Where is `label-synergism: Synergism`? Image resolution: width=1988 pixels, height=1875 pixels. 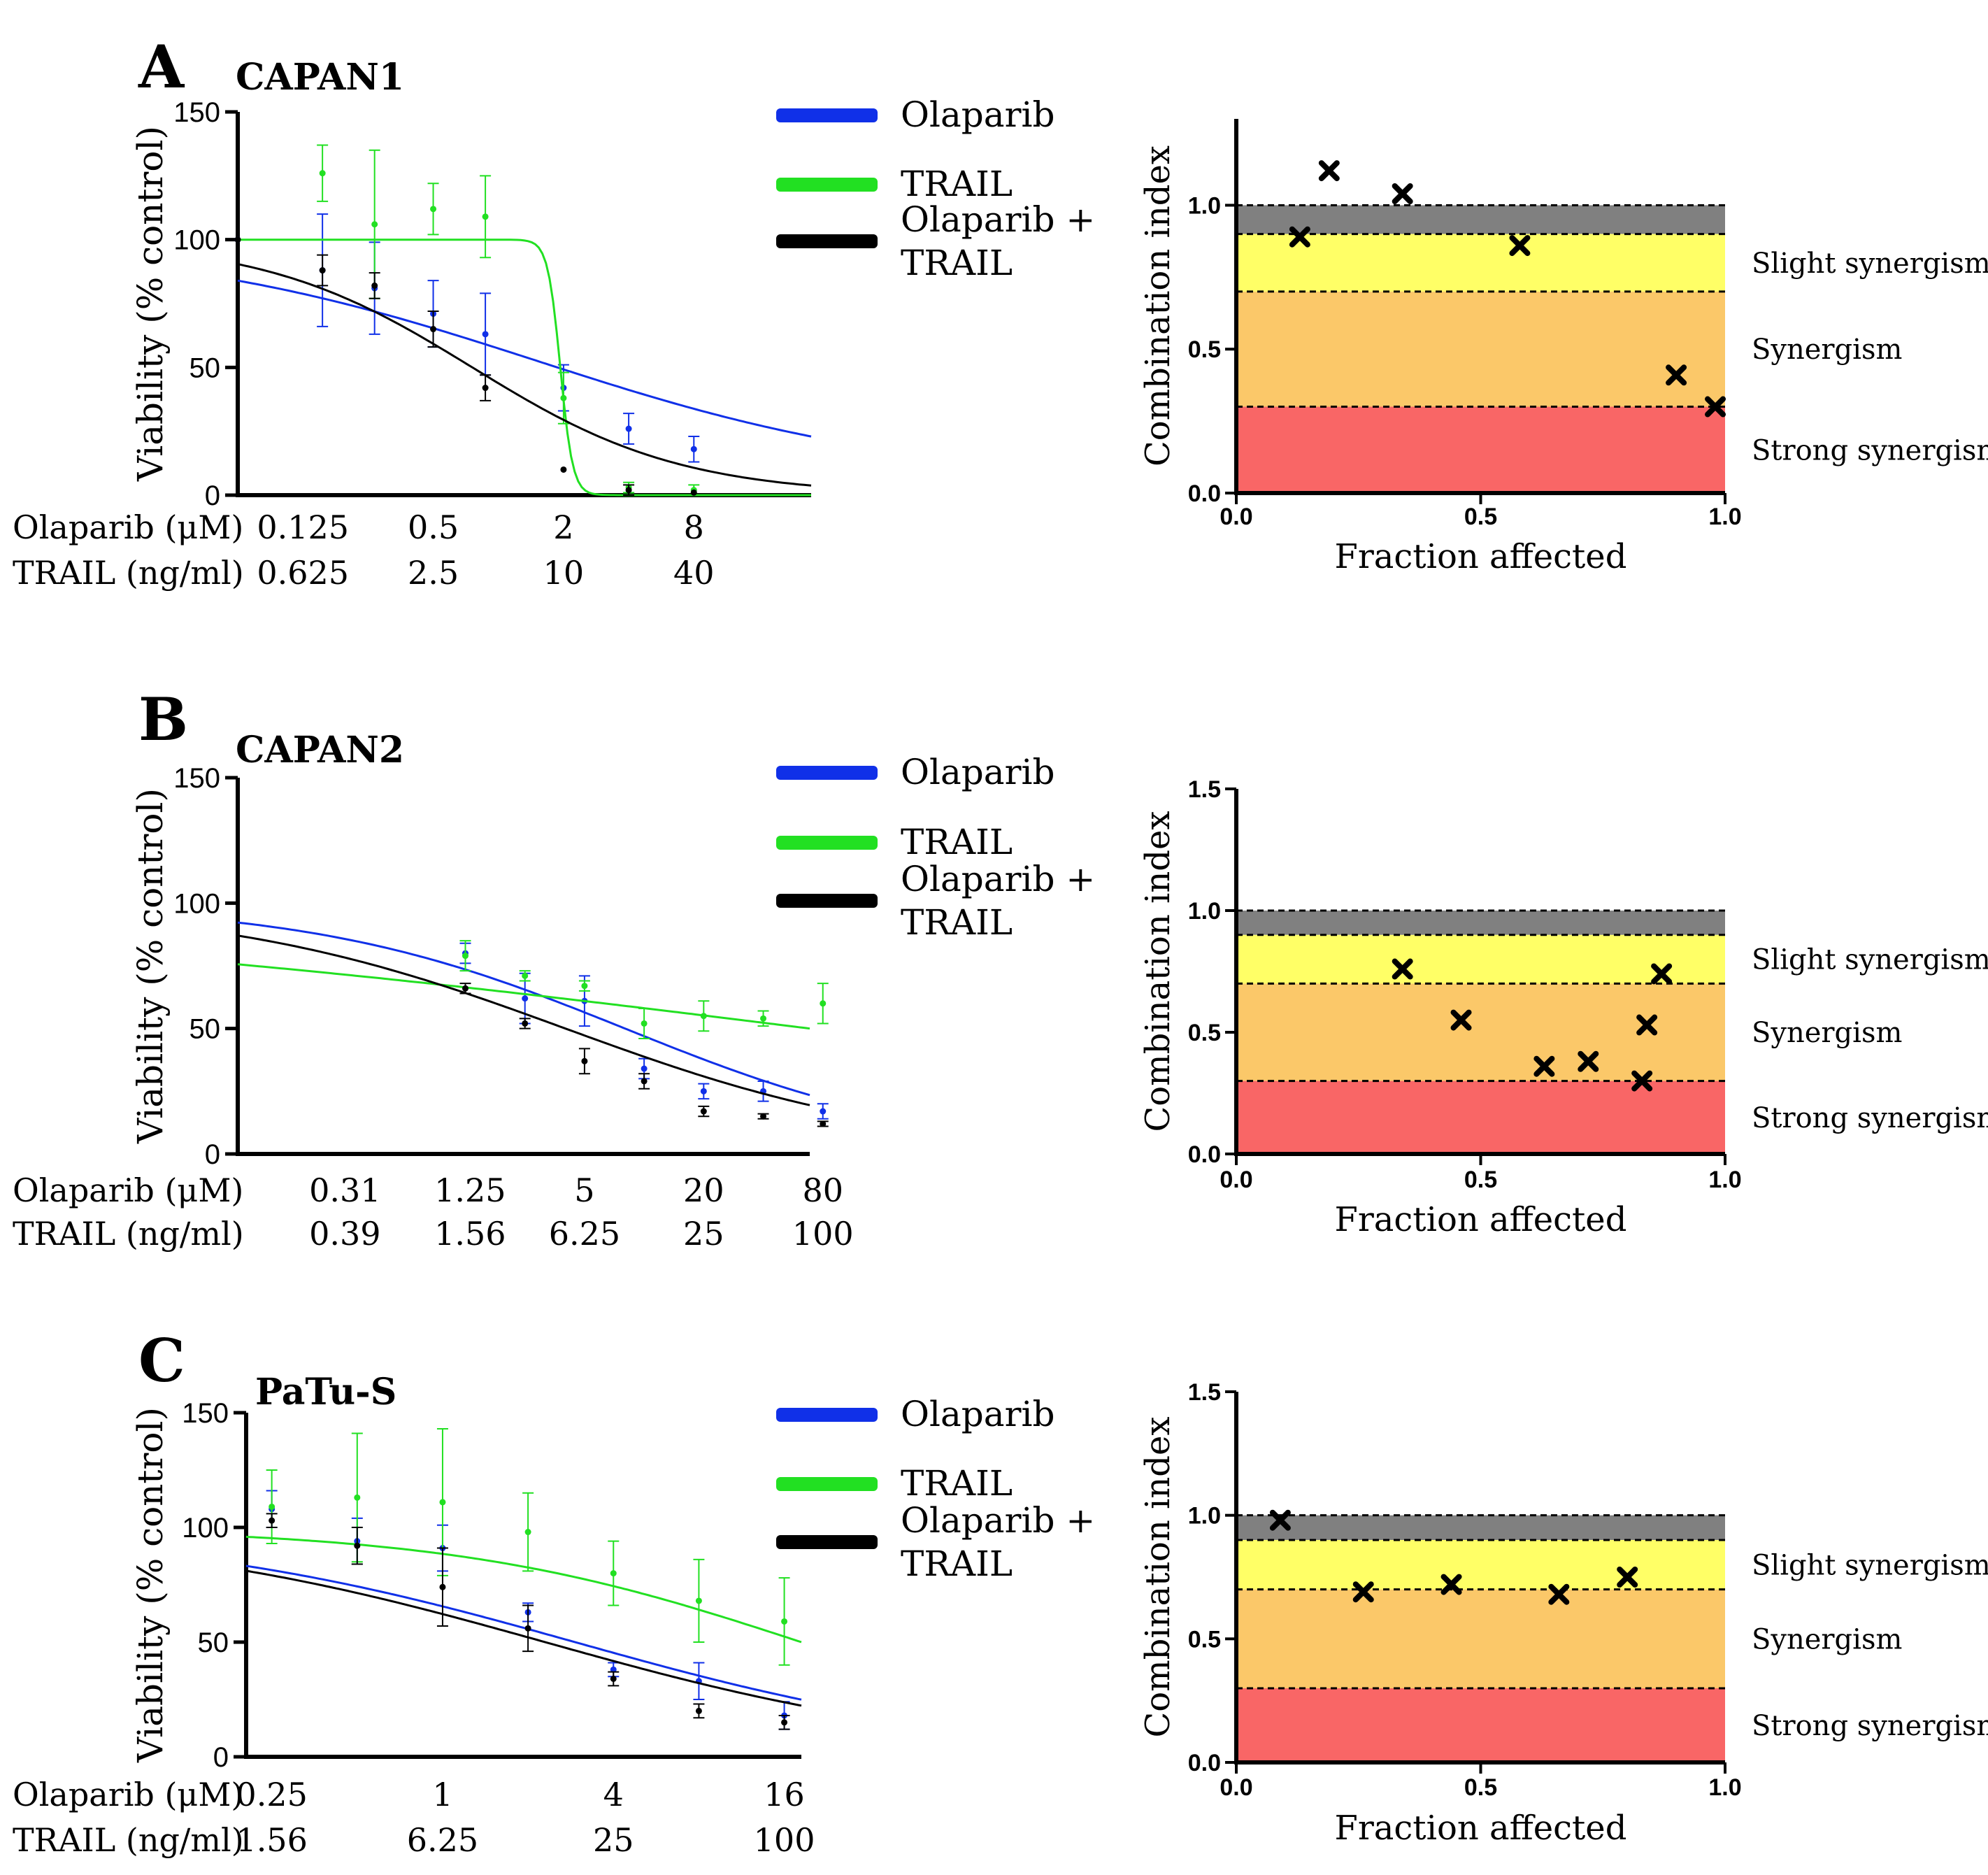 label-synergism: Synergism is located at coordinates (1827, 1639).